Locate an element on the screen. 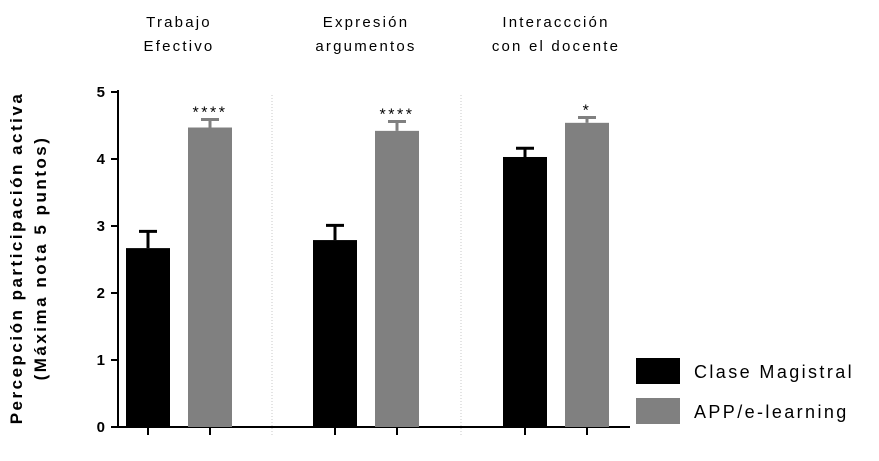  category-label: Trabajo is located at coordinates (179, 22).